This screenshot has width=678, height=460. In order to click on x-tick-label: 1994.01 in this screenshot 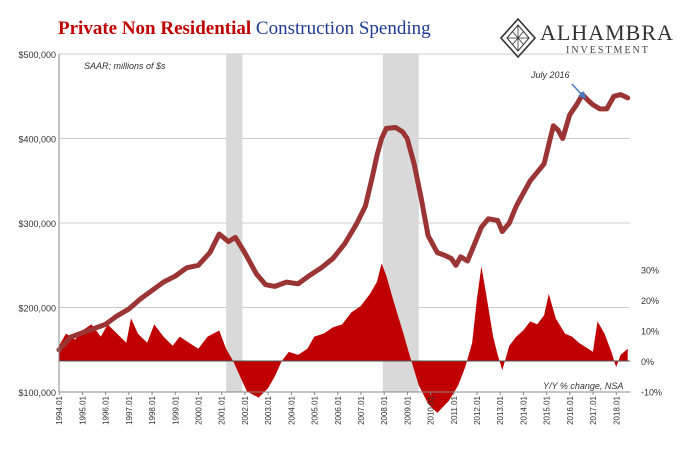, I will do `click(59, 409)`.